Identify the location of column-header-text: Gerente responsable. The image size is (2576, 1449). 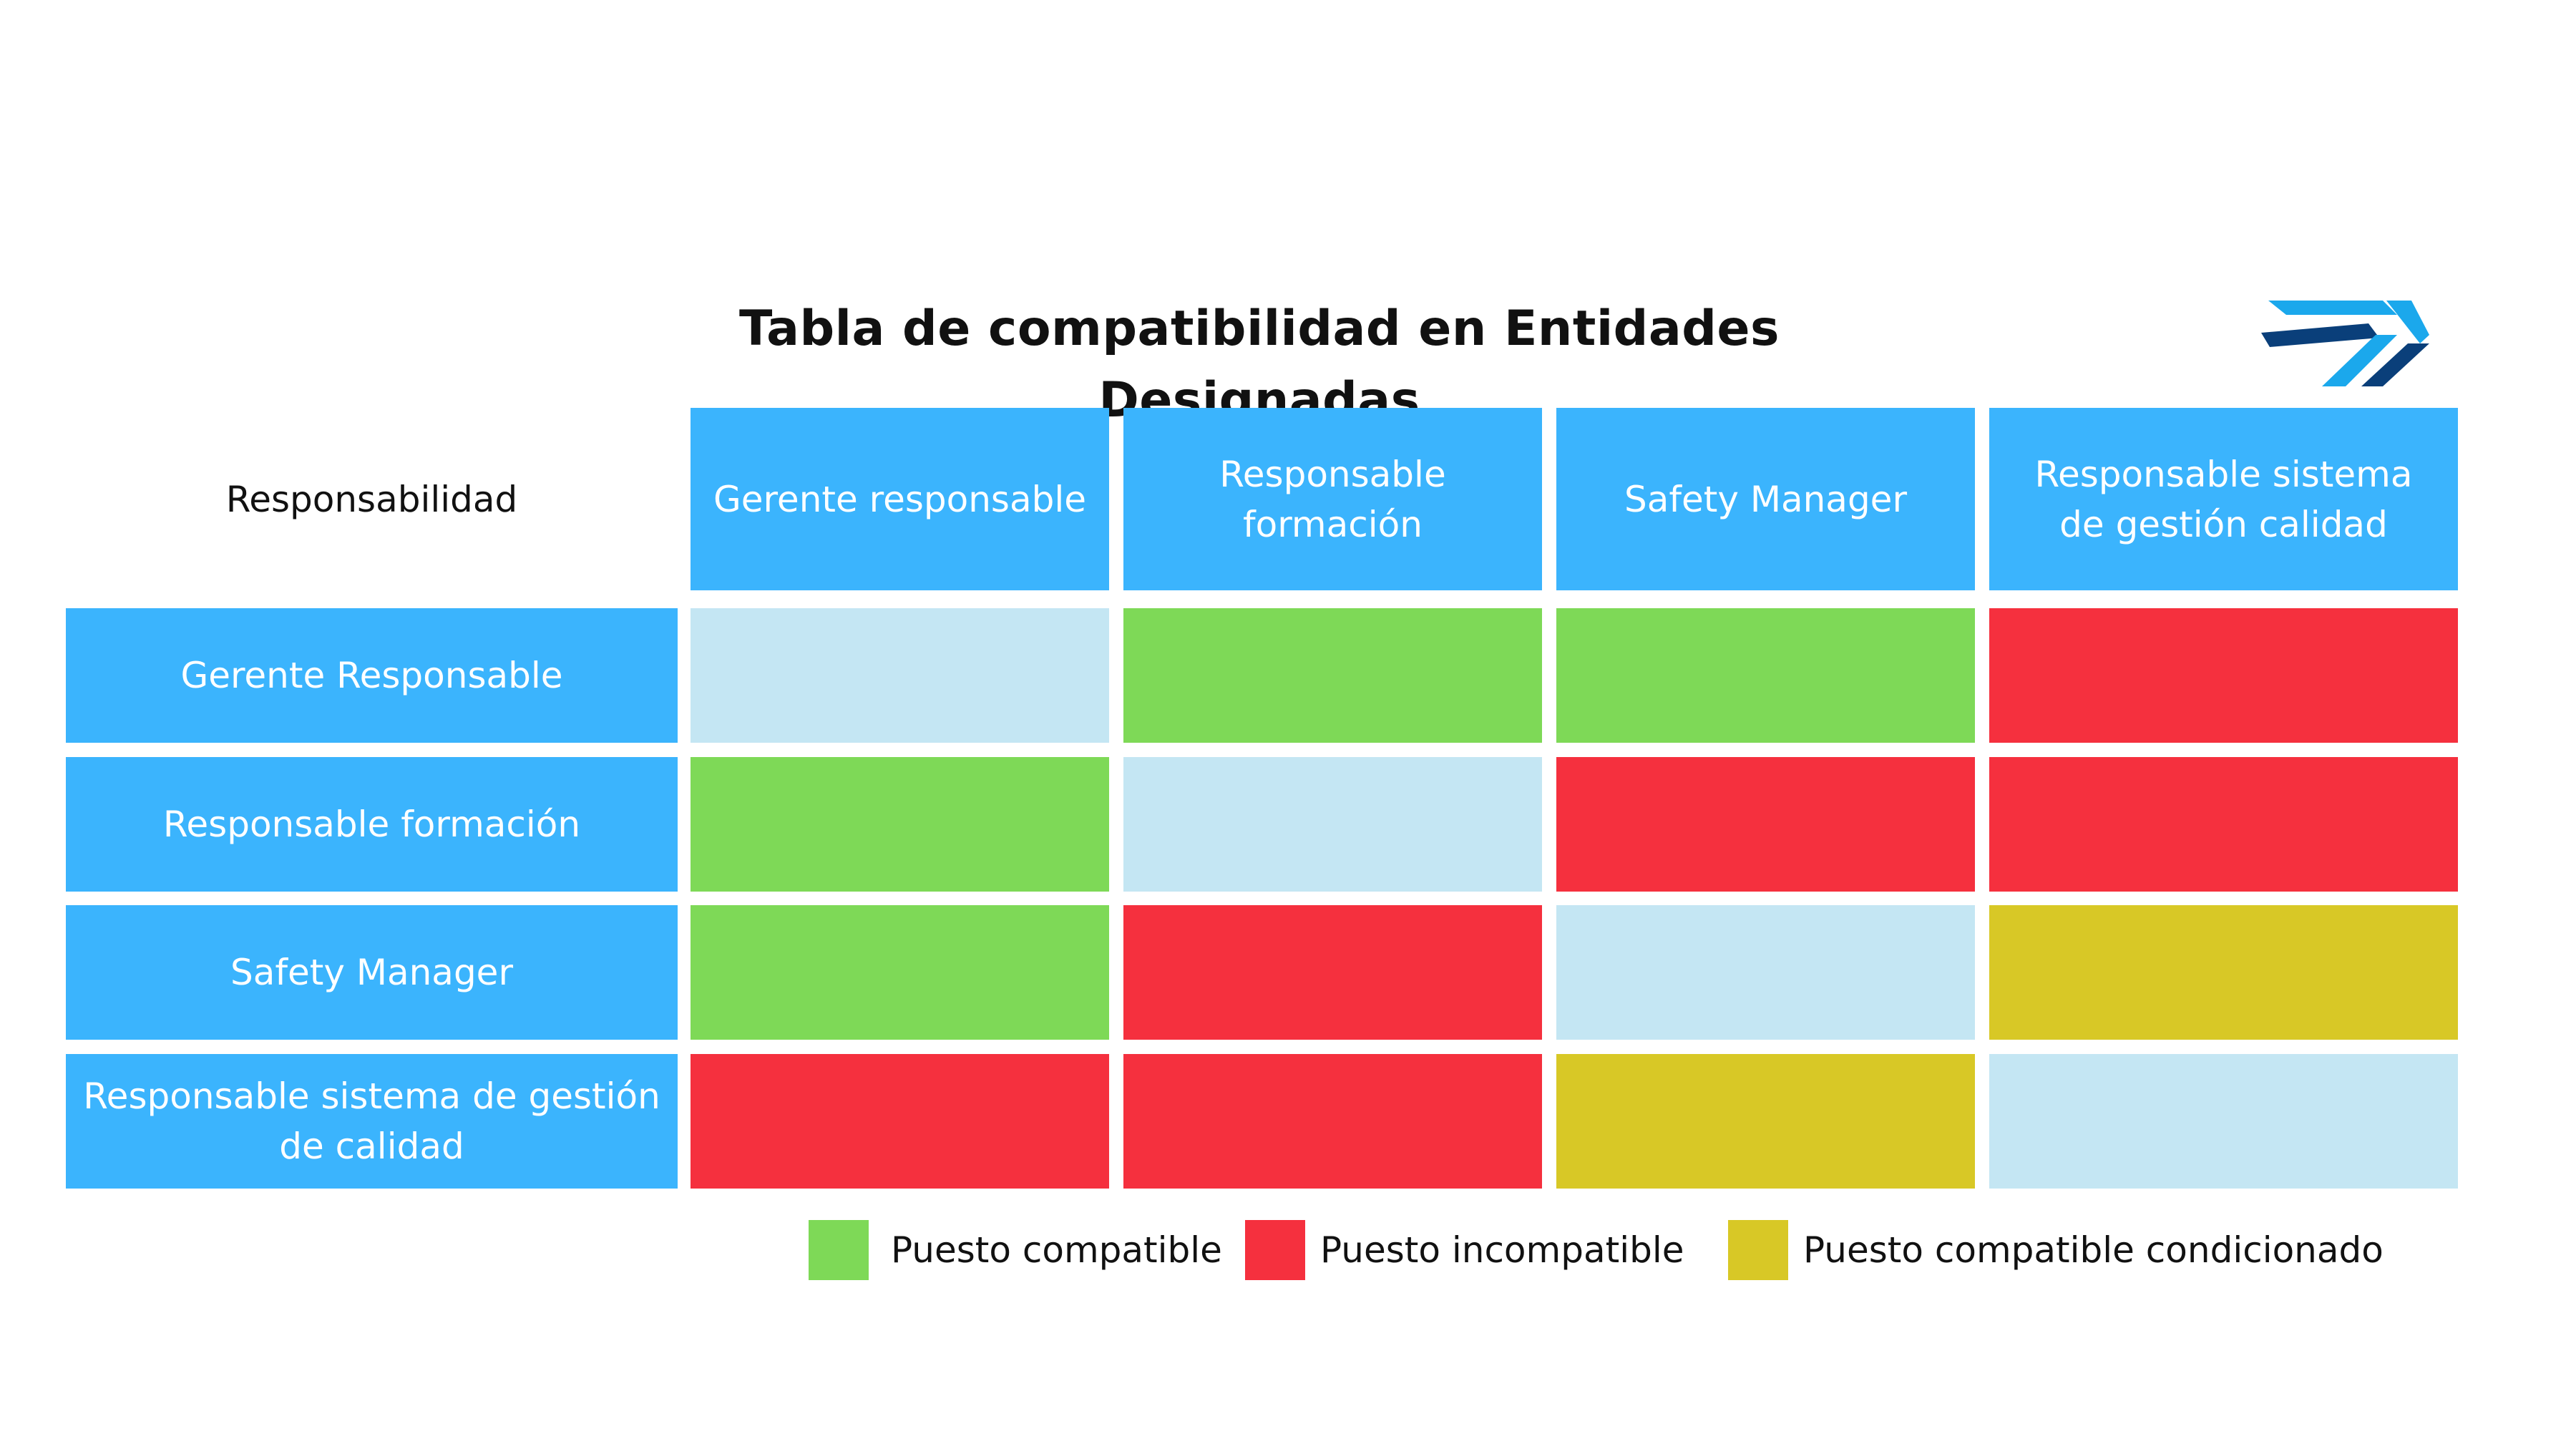
(900, 499).